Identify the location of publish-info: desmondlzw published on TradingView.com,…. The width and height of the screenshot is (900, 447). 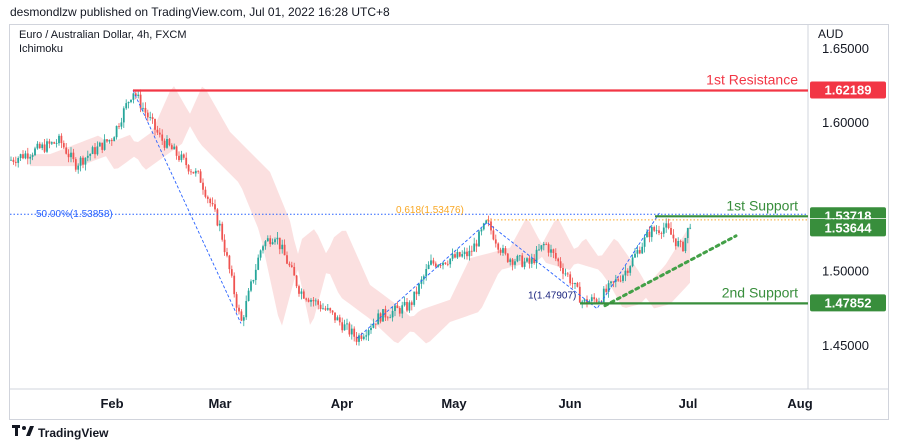
(200, 12).